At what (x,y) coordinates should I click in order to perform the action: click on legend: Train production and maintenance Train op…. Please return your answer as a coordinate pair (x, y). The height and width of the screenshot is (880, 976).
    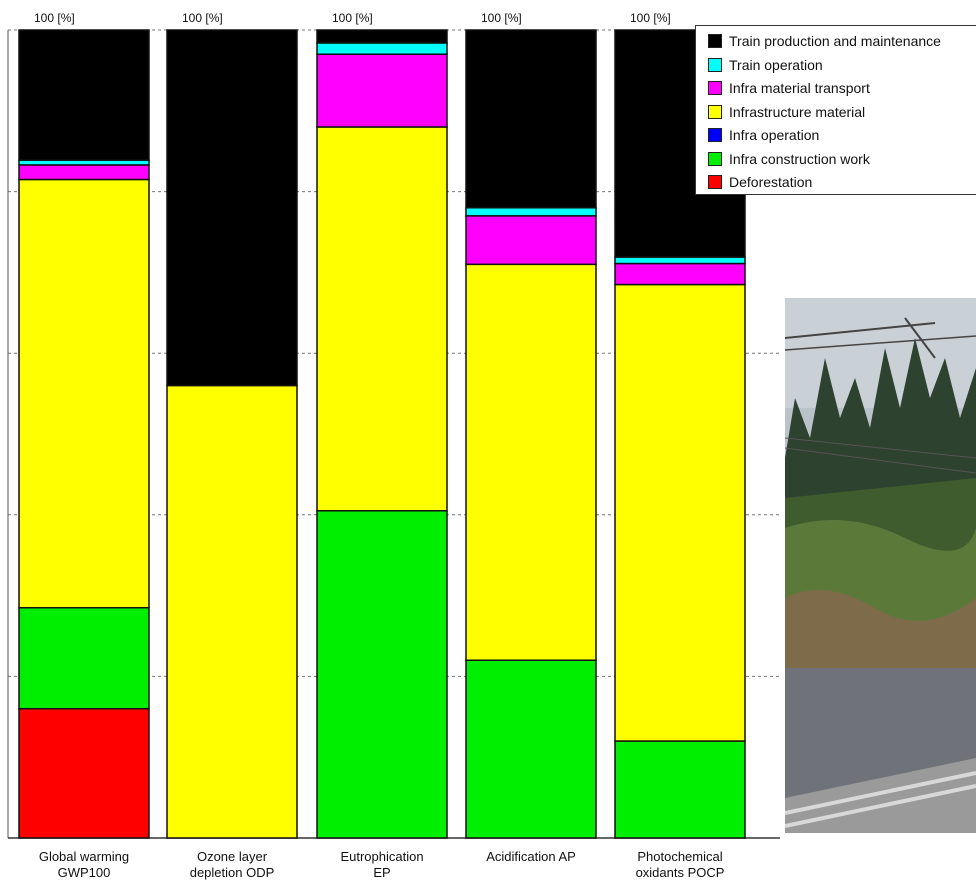
    Looking at the image, I should click on (835, 110).